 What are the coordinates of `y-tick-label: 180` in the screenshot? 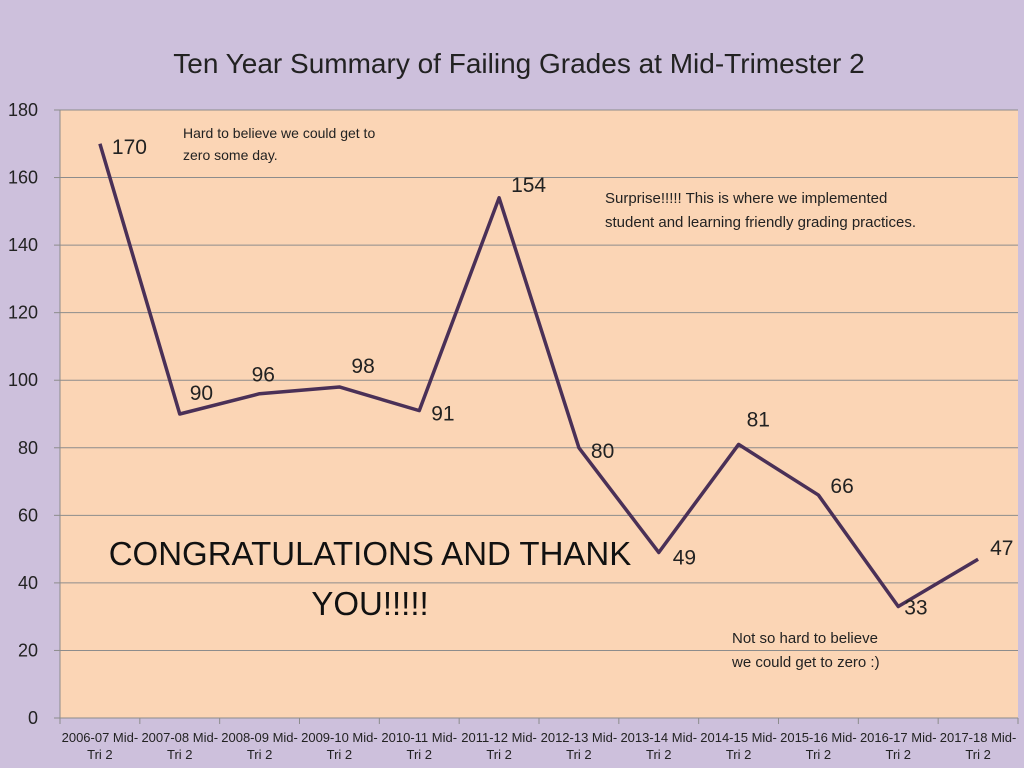 It's located at (23, 110).